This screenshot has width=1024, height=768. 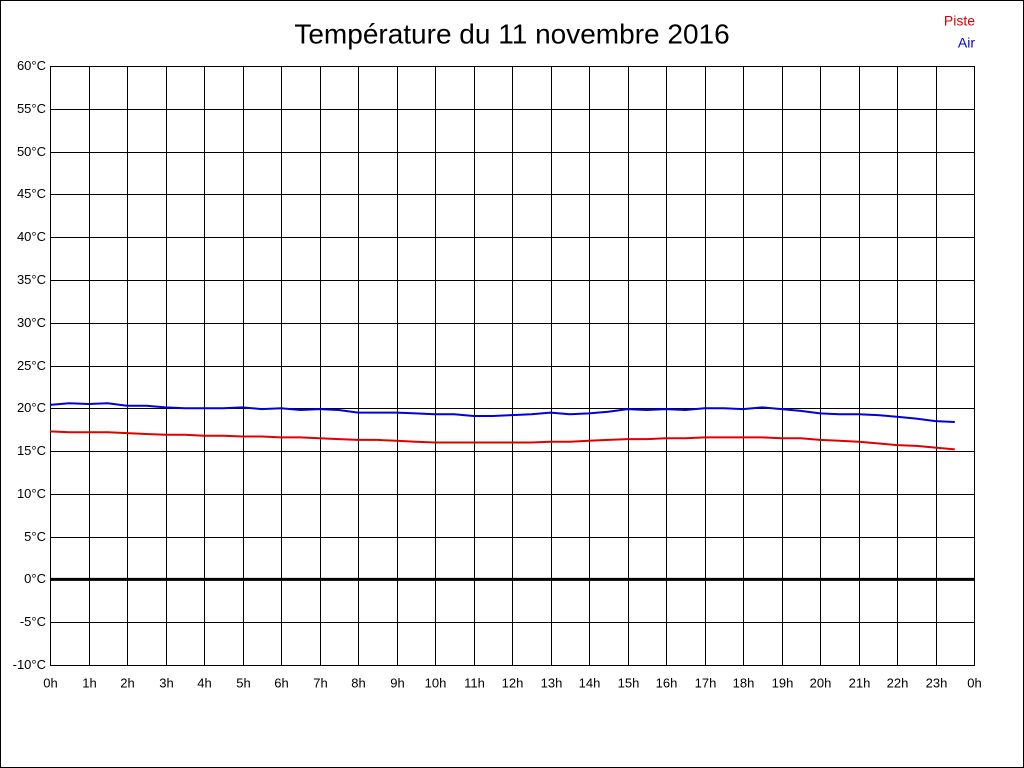 I want to click on y-tick-label: 50°C, so click(x=31, y=151).